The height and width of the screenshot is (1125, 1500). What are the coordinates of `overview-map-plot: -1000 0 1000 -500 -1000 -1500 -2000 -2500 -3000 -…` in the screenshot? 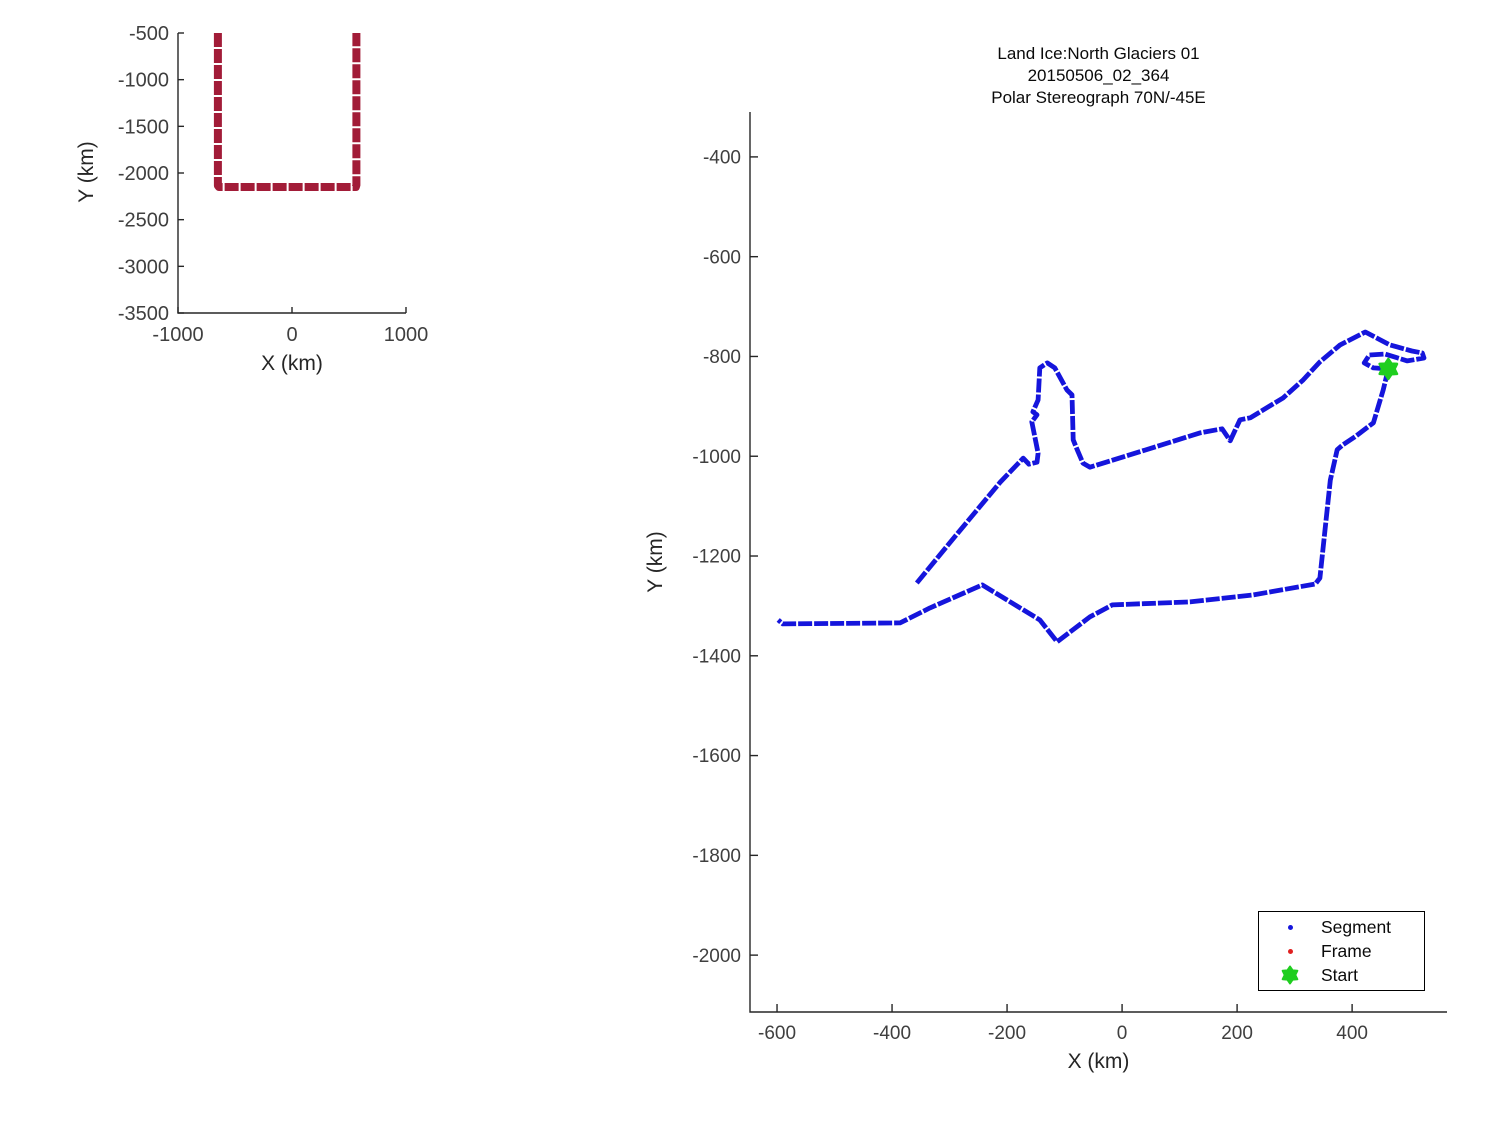 It's located at (273, 184).